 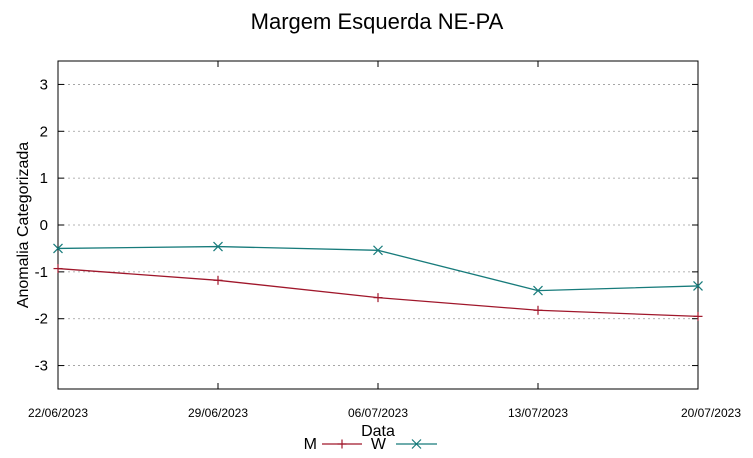 What do you see at coordinates (41, 366) in the screenshot?
I see `y-tick-label: -3` at bounding box center [41, 366].